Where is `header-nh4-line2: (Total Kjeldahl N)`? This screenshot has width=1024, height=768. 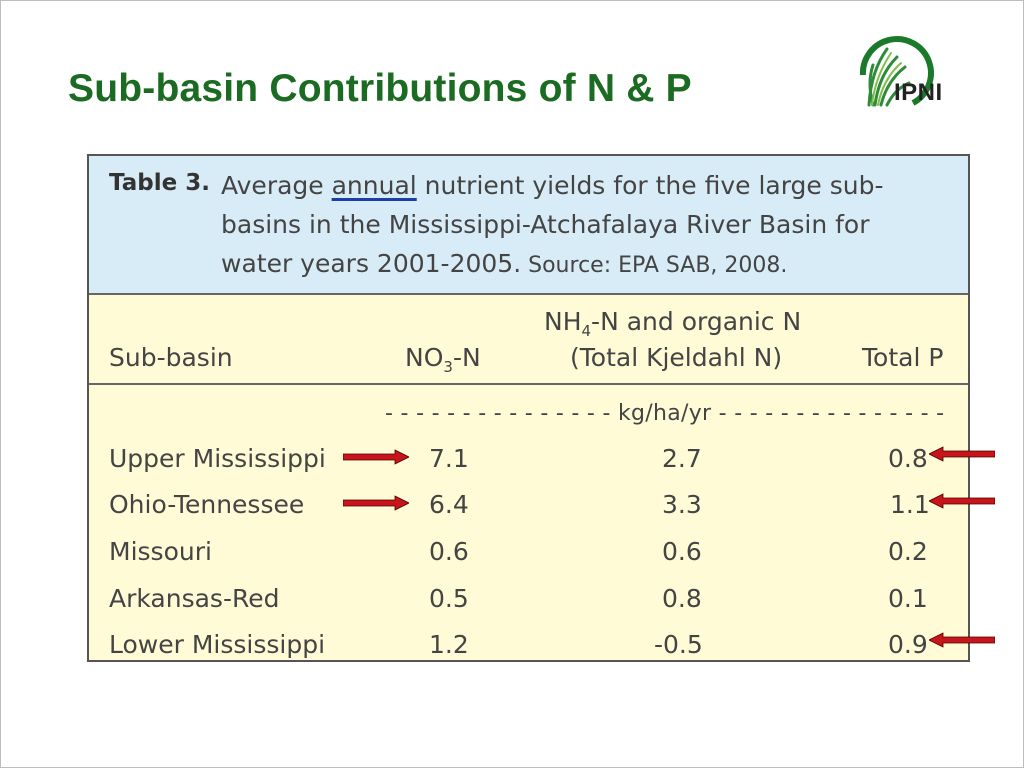
header-nh4-line2: (Total Kjeldahl N) is located at coordinates (676, 357).